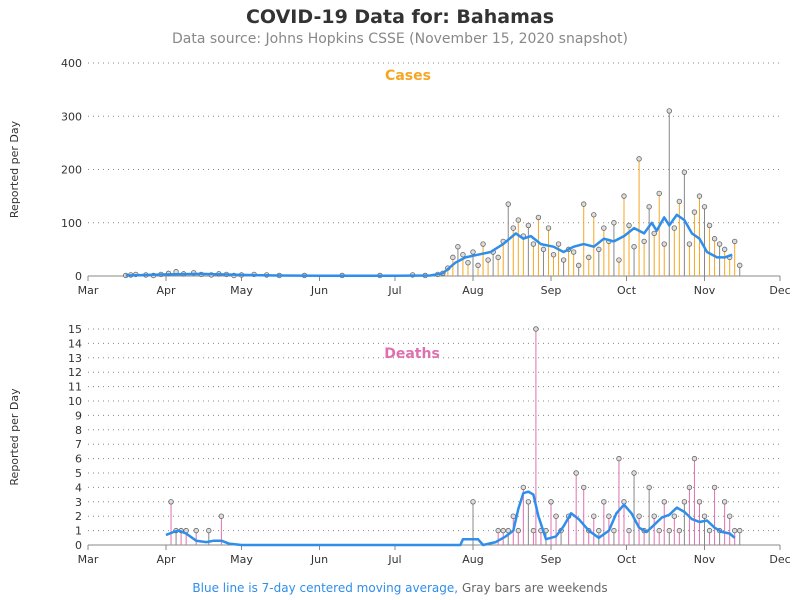  Describe the element at coordinates (78, 487) in the screenshot. I see `deaths-y-tick-label: 4` at that location.